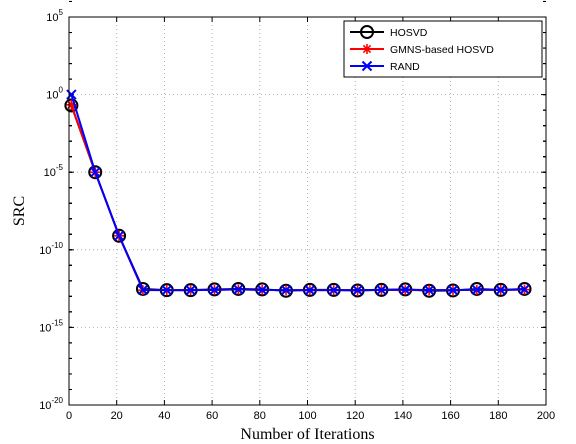 This screenshot has height=444, width=576. Describe the element at coordinates (51, 404) in the screenshot. I see `y-tick-label: 10⁻²⁰` at that location.